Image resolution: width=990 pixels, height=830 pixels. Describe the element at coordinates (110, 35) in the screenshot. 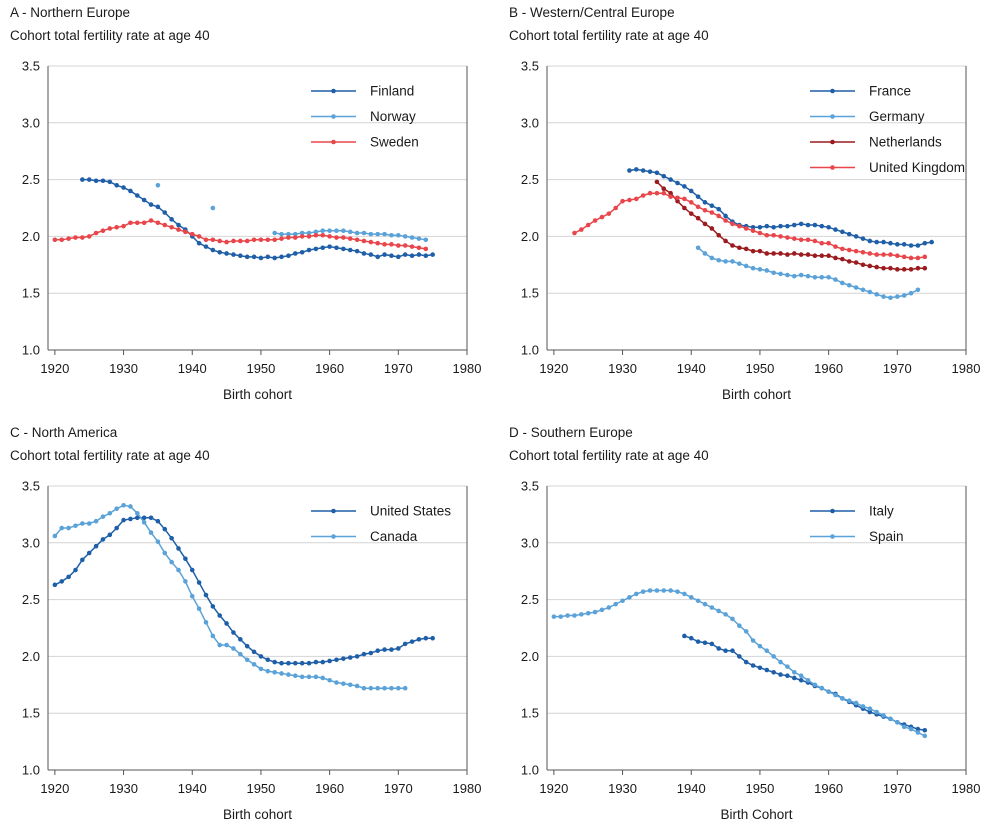

I see `y-axis-label: Cohort total fertility rate at age 40` at that location.